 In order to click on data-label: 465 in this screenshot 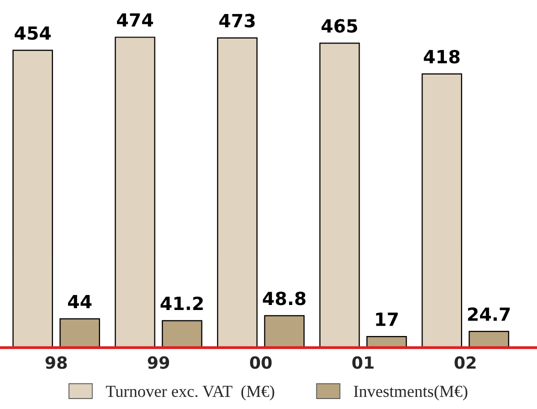, I will do `click(340, 26)`.